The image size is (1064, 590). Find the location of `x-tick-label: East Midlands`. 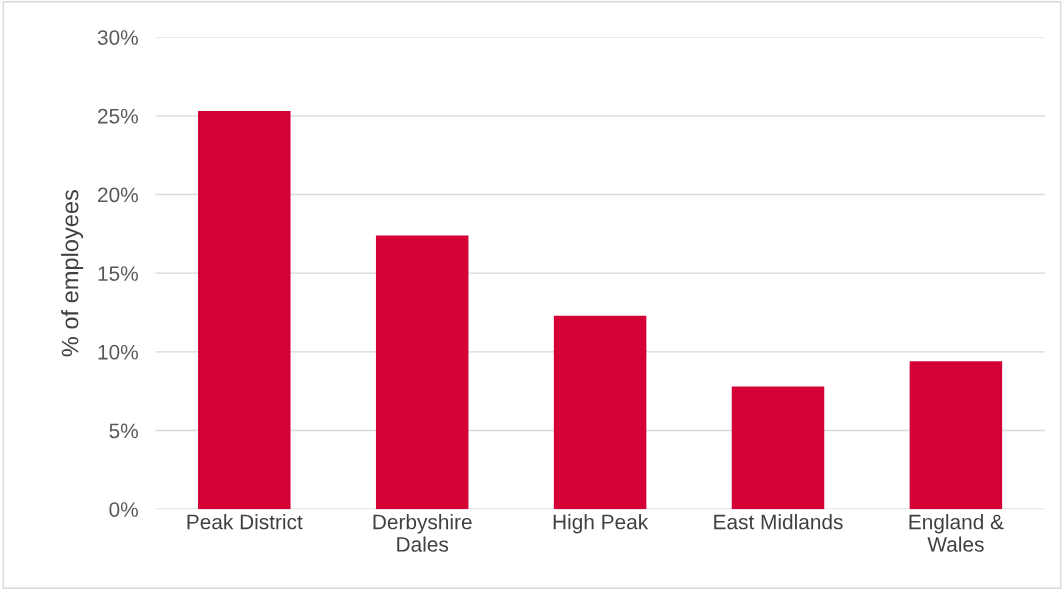

x-tick-label: East Midlands is located at coordinates (778, 522).